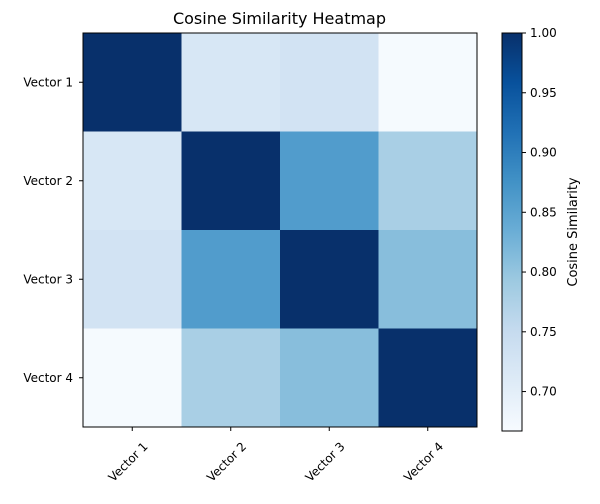 The image size is (600, 504). I want to click on y-axis: Vector 1 Vector 2 Vector 3 Vector 4, so click(53, 230).